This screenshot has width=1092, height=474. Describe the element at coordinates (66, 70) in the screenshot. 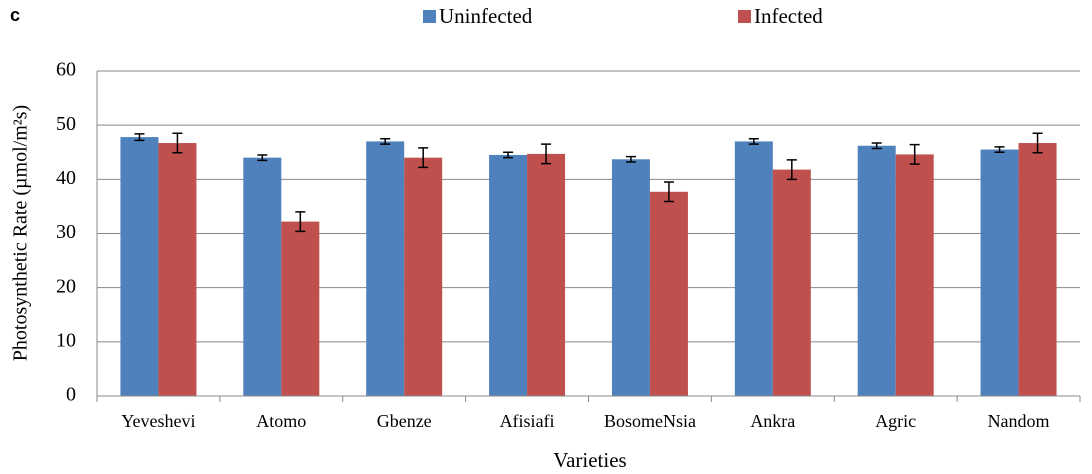

I see `y-tick-label: 60` at that location.